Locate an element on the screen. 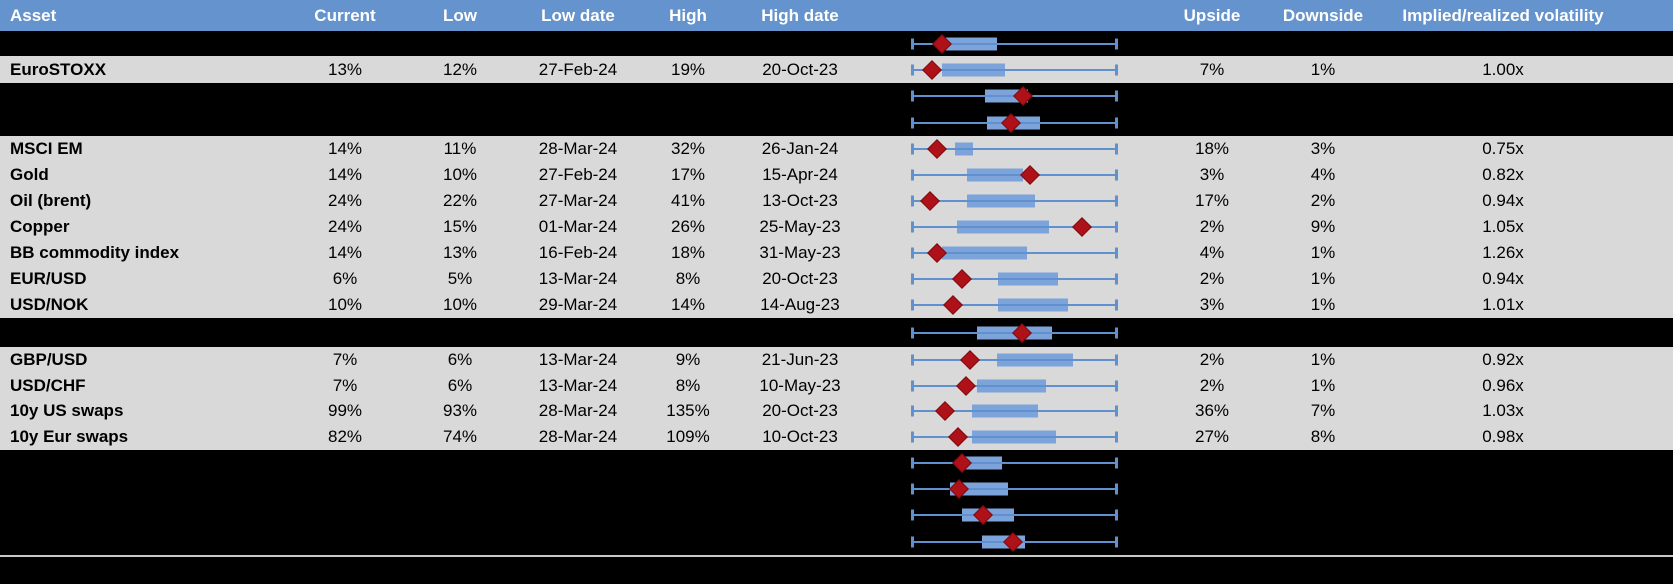 The height and width of the screenshot is (584, 1673). low-value: 6% is located at coordinates (460, 385).